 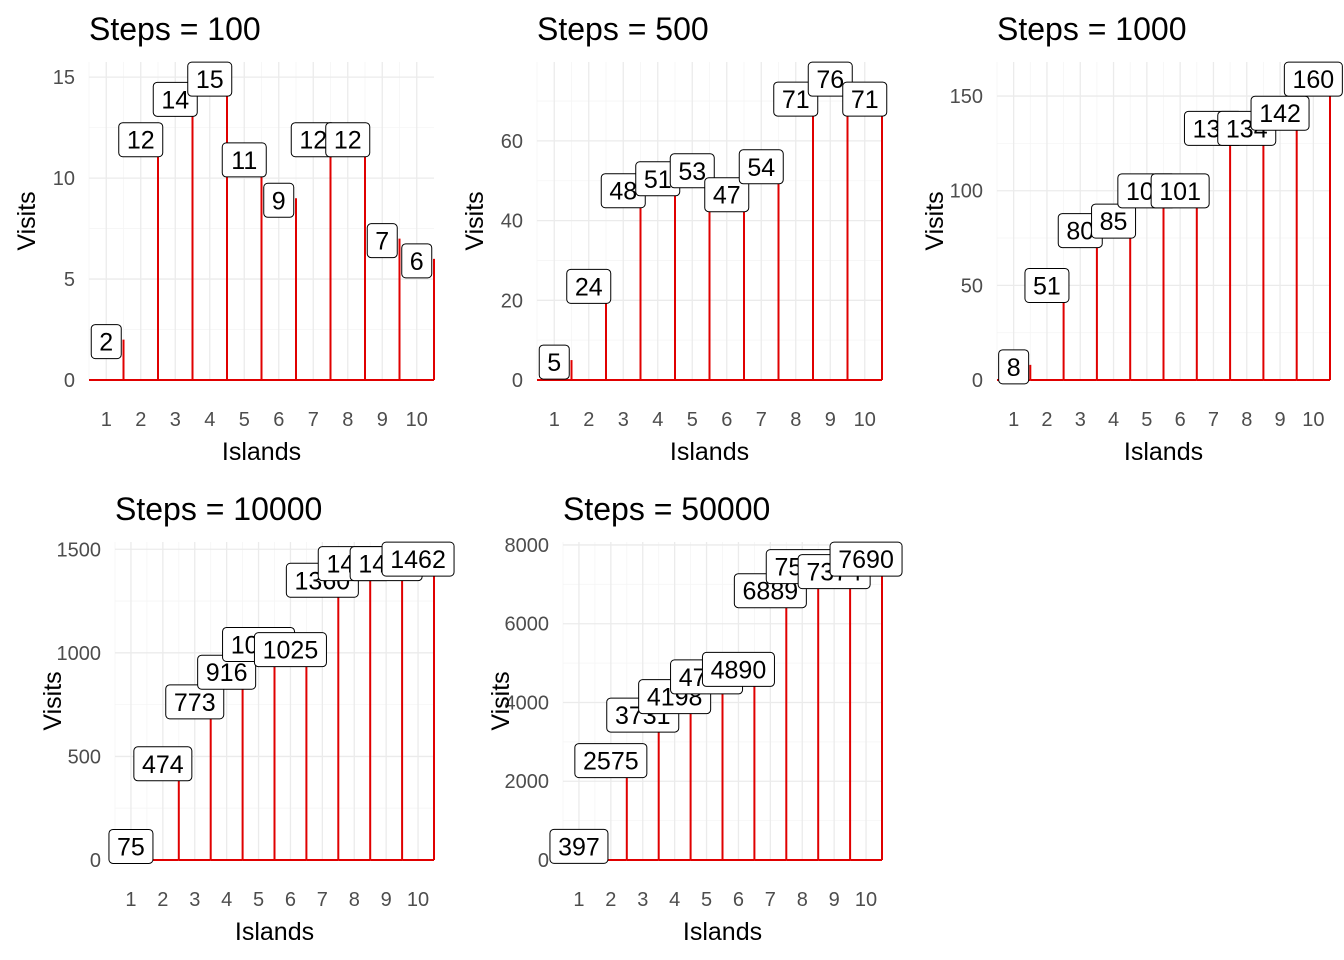 I want to click on y-axis-title: Visits, so click(x=53, y=700).